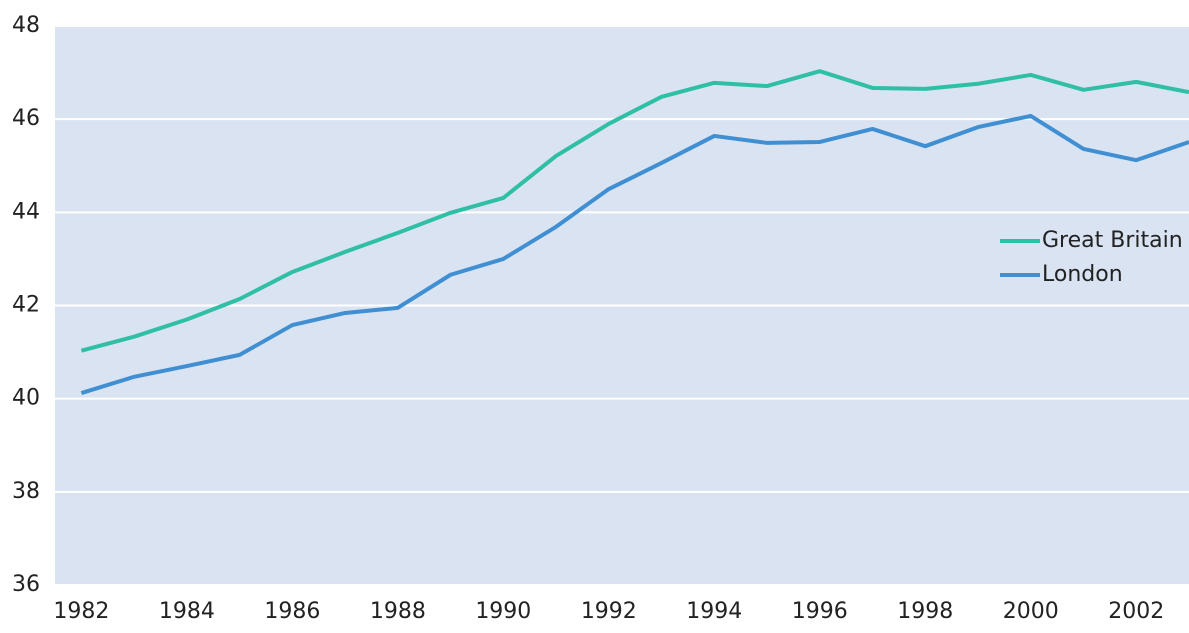  What do you see at coordinates (26, 211) in the screenshot?
I see `y-tick-label: 44` at bounding box center [26, 211].